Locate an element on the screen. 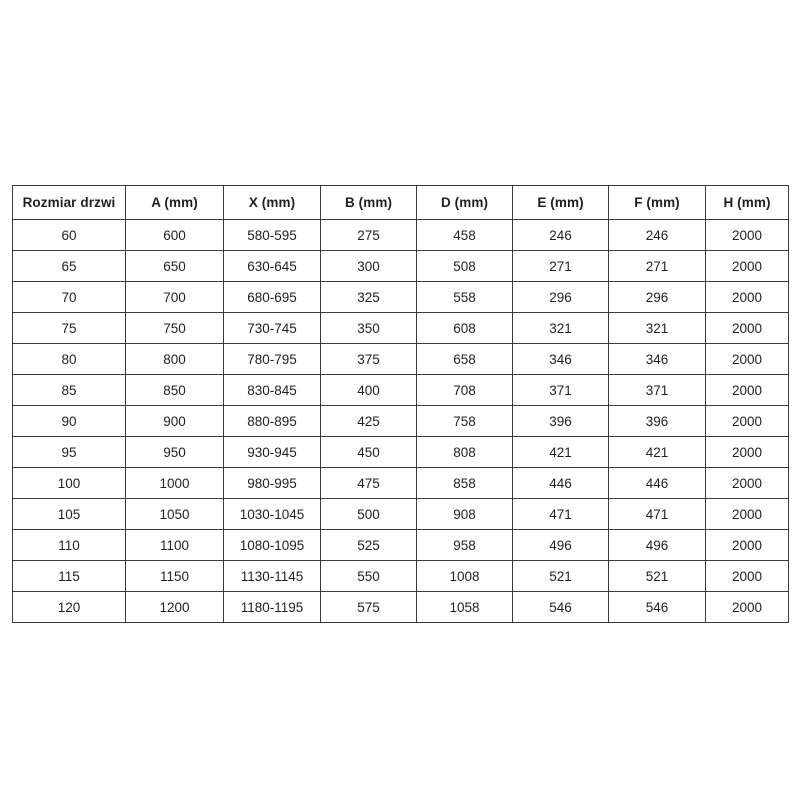 The width and height of the screenshot is (800, 800). table-row: 120 1200 1180-1195 575 1058 546 546 2000 is located at coordinates (400, 607).